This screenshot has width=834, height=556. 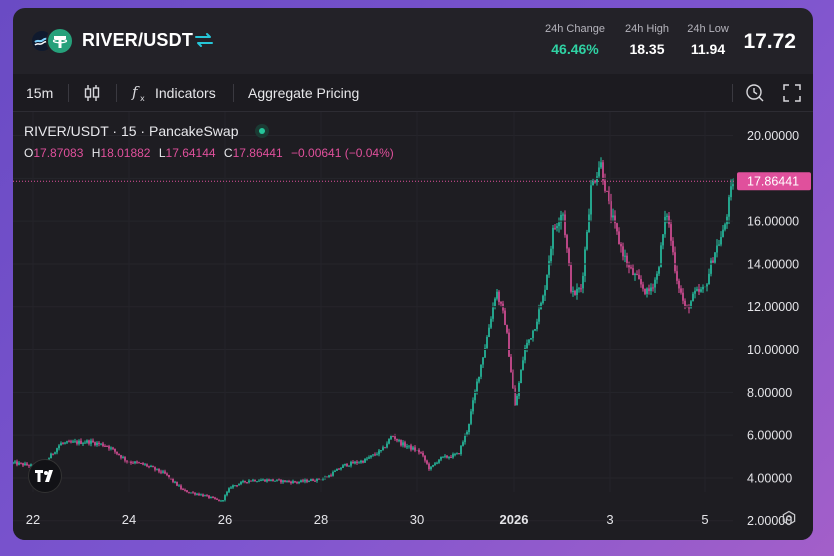 What do you see at coordinates (769, 393) in the screenshot?
I see `y-tick-label: 8.00000` at bounding box center [769, 393].